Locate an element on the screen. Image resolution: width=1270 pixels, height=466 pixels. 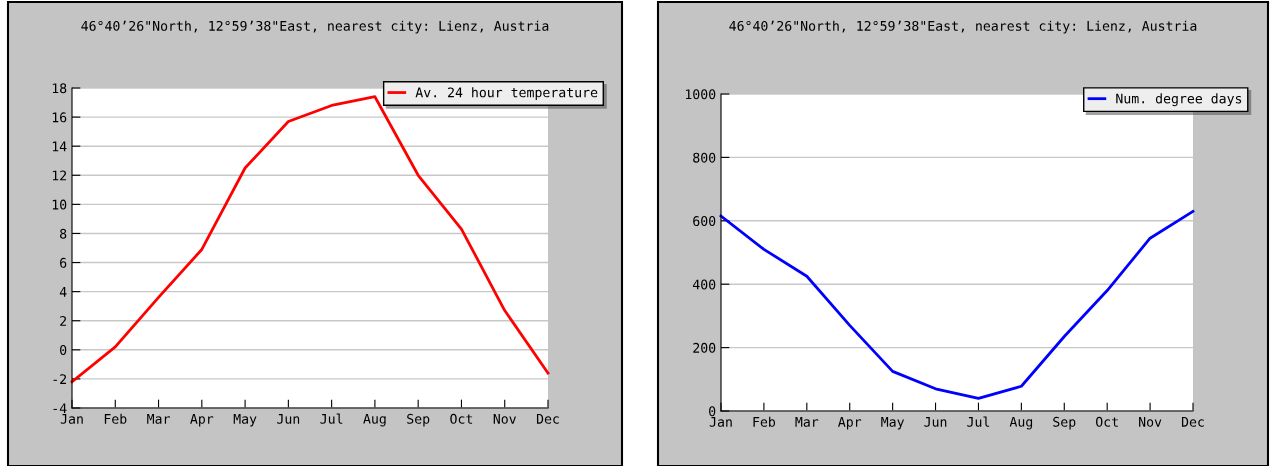
y-tick-label: 1000 is located at coordinates (700, 94).